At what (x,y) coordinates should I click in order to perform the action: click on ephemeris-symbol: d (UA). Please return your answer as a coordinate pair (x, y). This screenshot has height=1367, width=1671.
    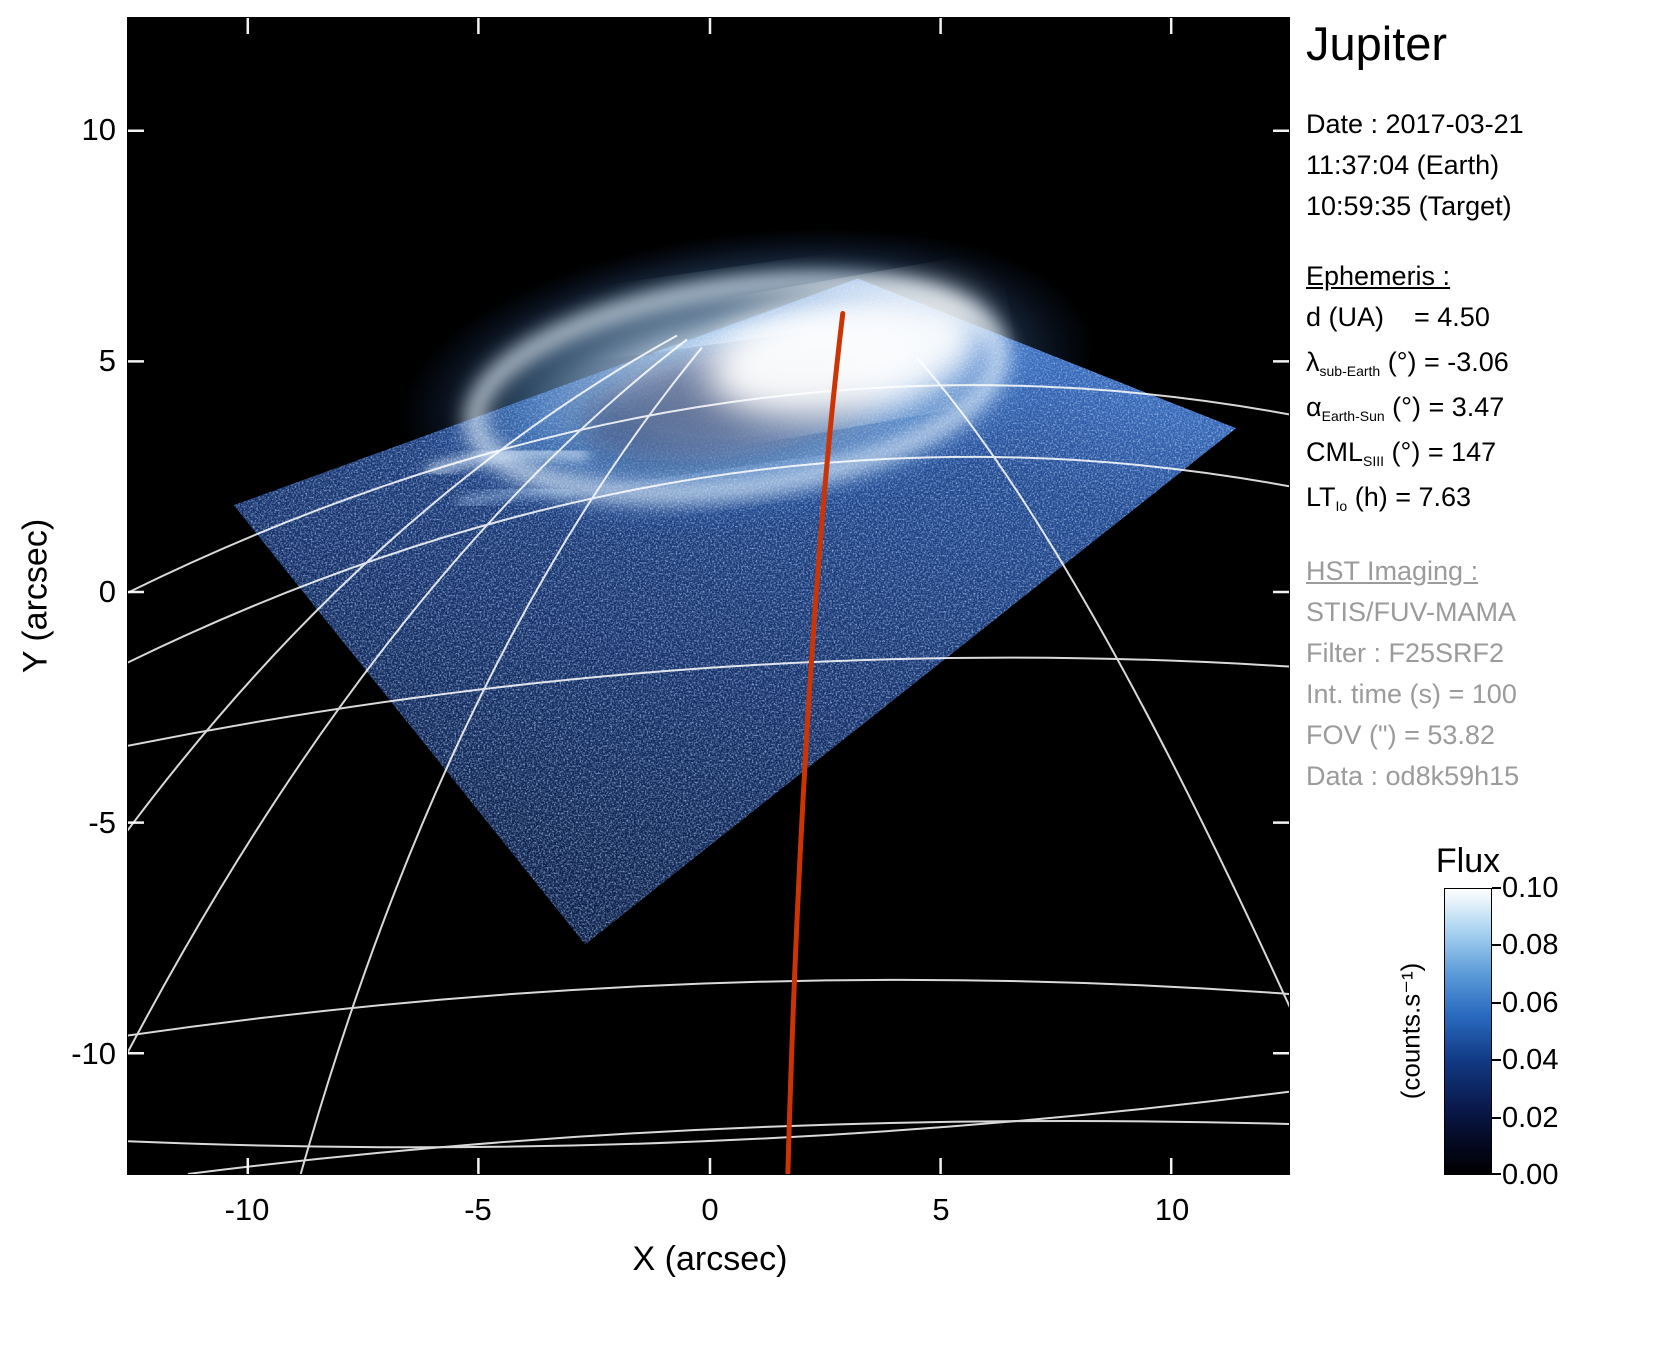
    Looking at the image, I should click on (1345, 317).